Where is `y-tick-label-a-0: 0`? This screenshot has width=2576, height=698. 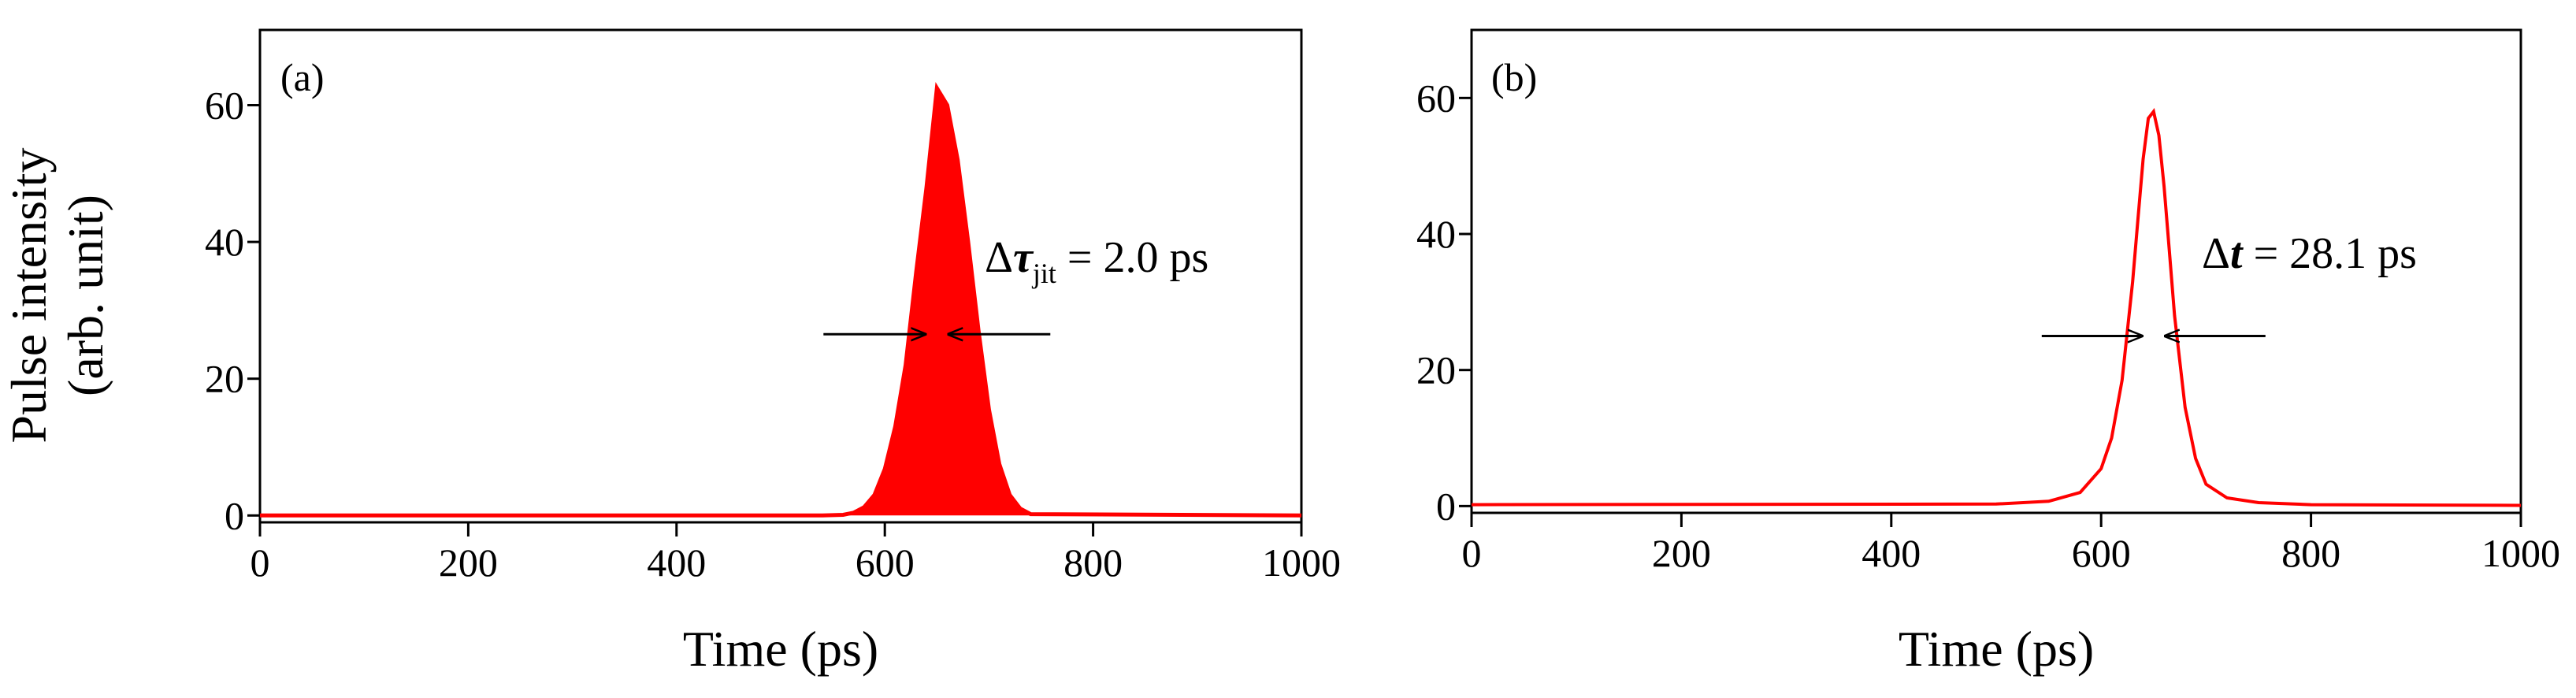 y-tick-label-a-0: 0 is located at coordinates (234, 515).